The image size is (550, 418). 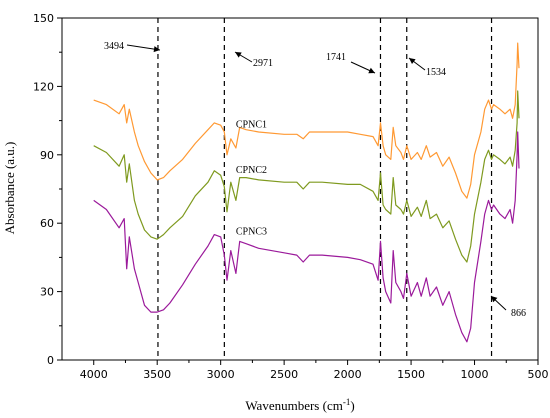 What do you see at coordinates (43, 18) in the screenshot?
I see `y-tick-label: 150` at bounding box center [43, 18].